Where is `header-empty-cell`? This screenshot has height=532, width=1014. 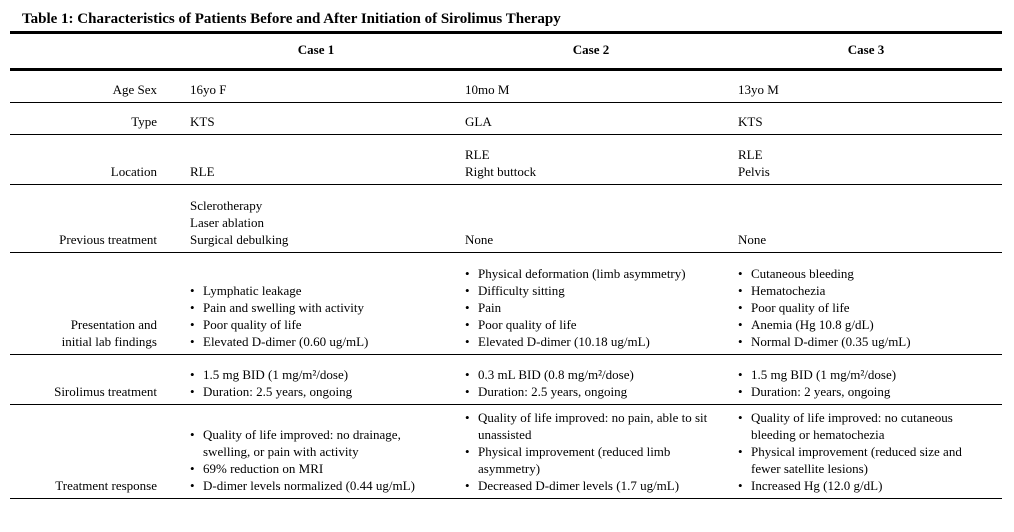
header-empty-cell is located at coordinates (85, 52).